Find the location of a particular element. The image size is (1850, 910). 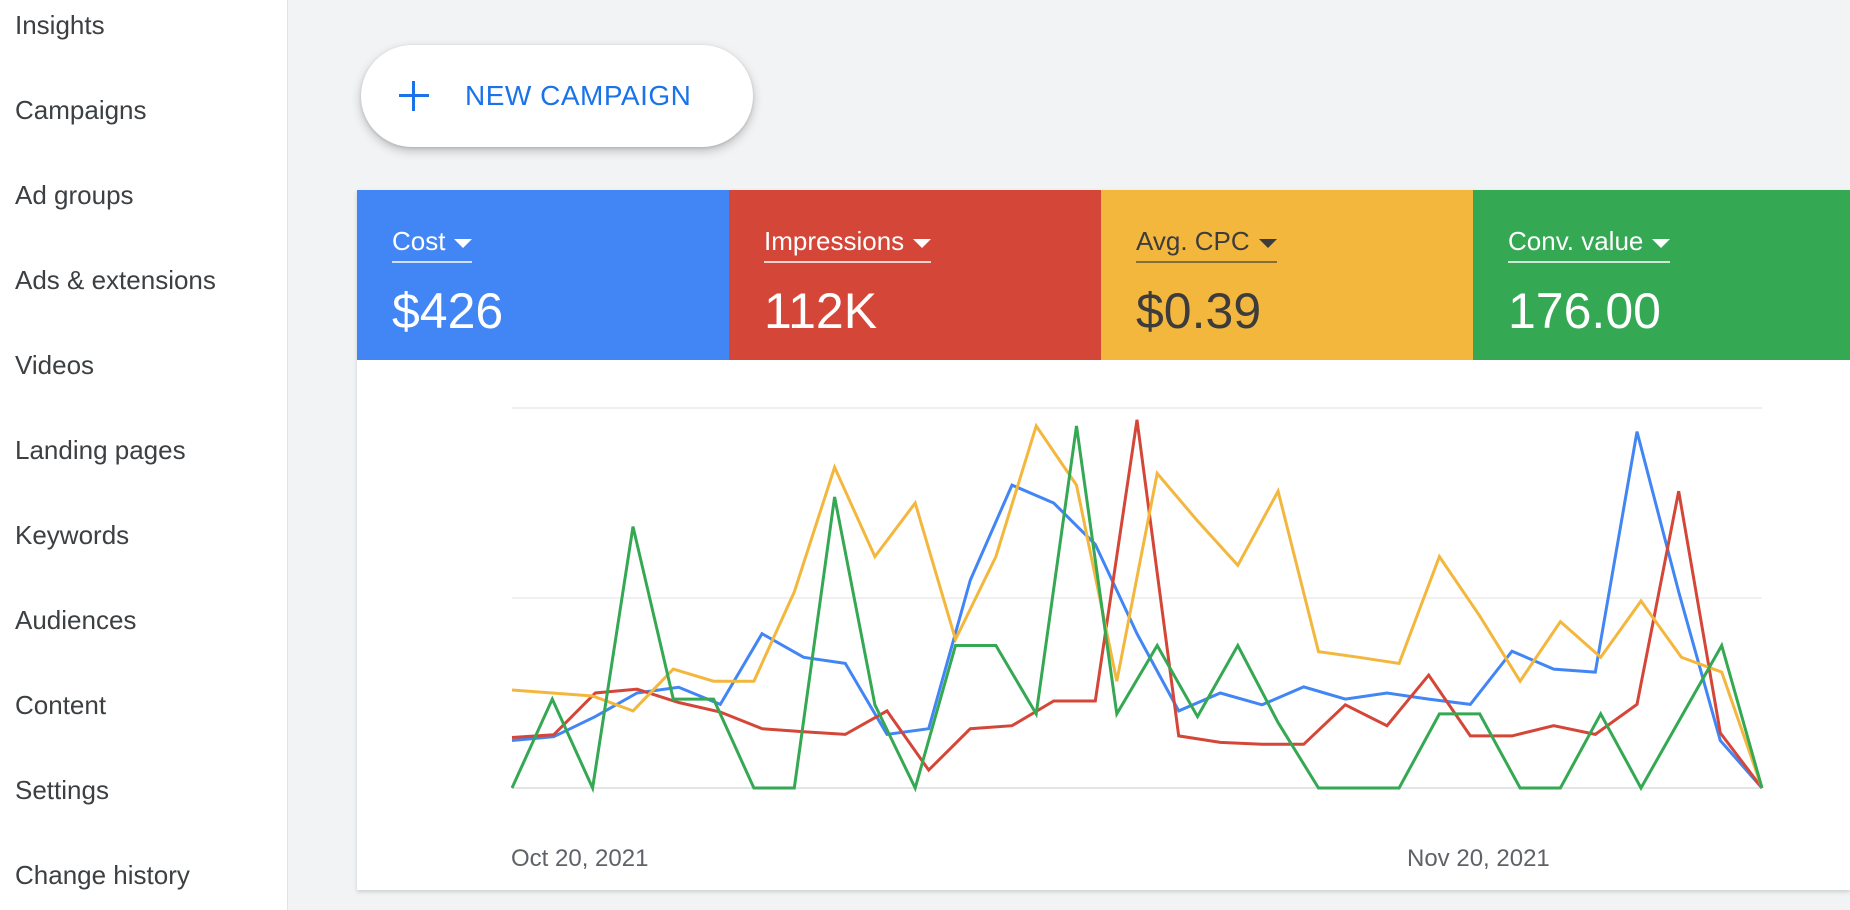

sidebar-item-audiences: Audiences is located at coordinates (76, 620).